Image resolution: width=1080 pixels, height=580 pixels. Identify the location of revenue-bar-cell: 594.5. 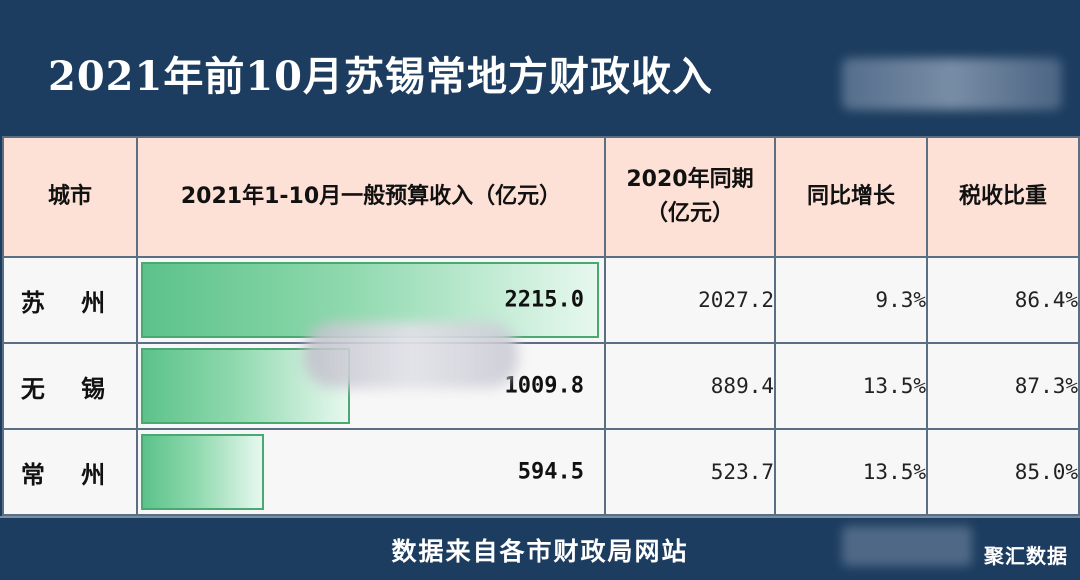
(371, 472).